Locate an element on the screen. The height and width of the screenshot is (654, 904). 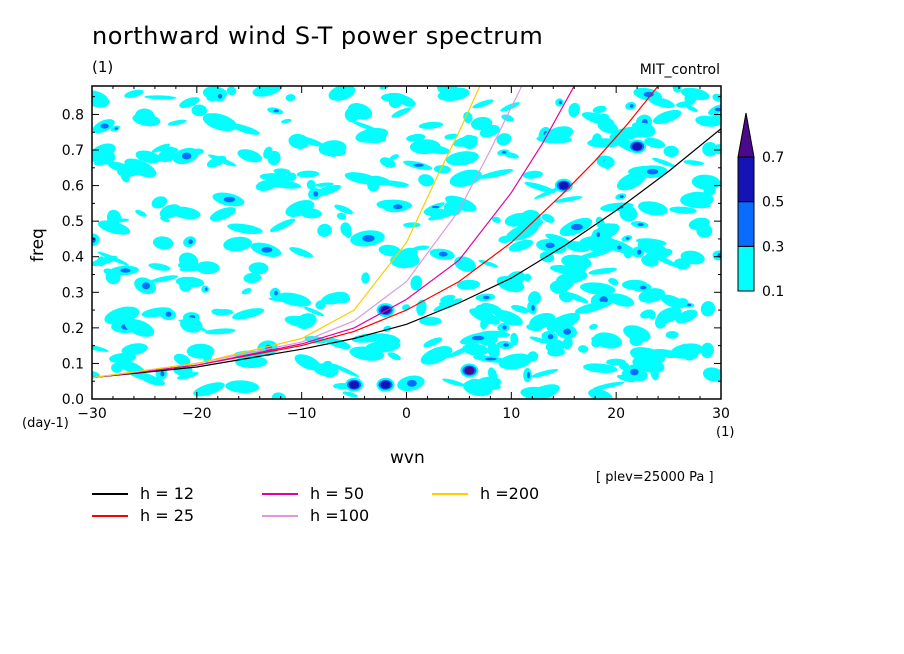
legend-label: h = 12 is located at coordinates (167, 493).